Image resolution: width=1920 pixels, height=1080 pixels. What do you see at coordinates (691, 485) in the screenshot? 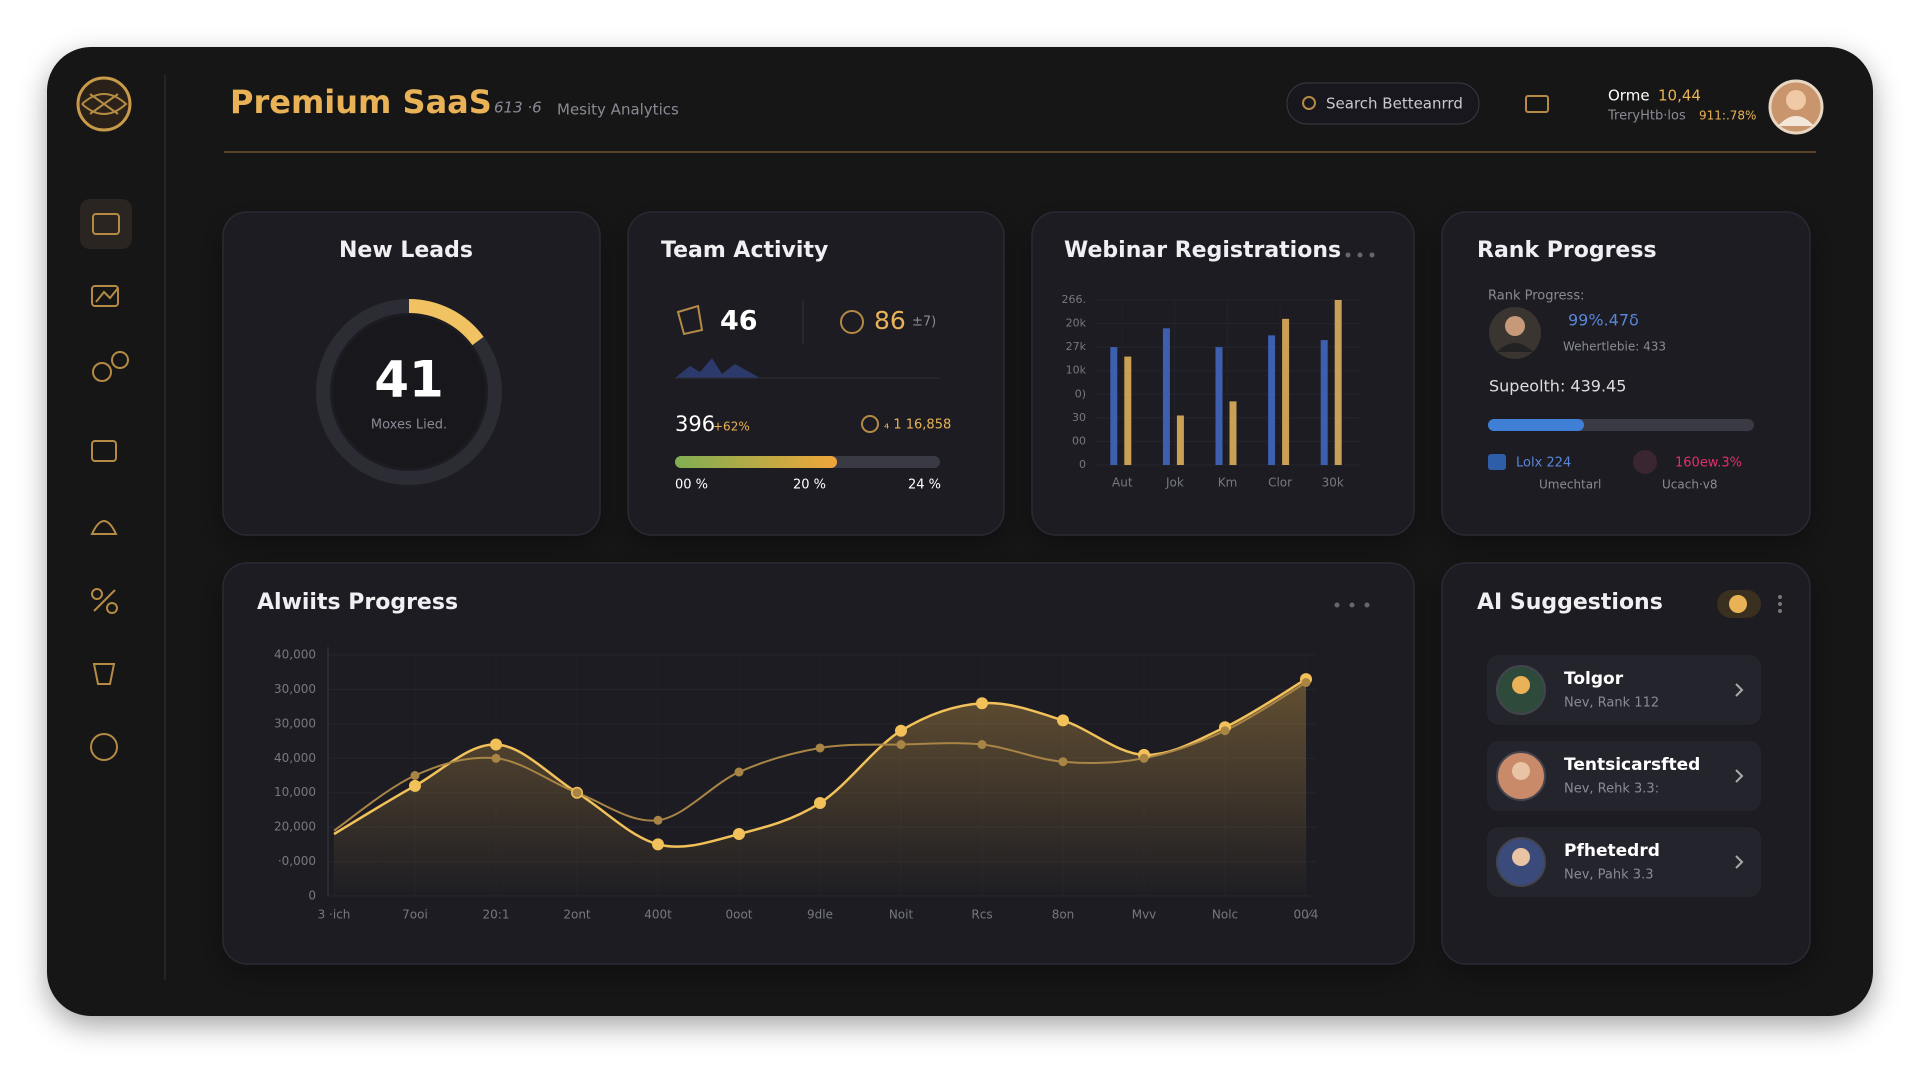
I see `scale-label: 00 %` at bounding box center [691, 485].